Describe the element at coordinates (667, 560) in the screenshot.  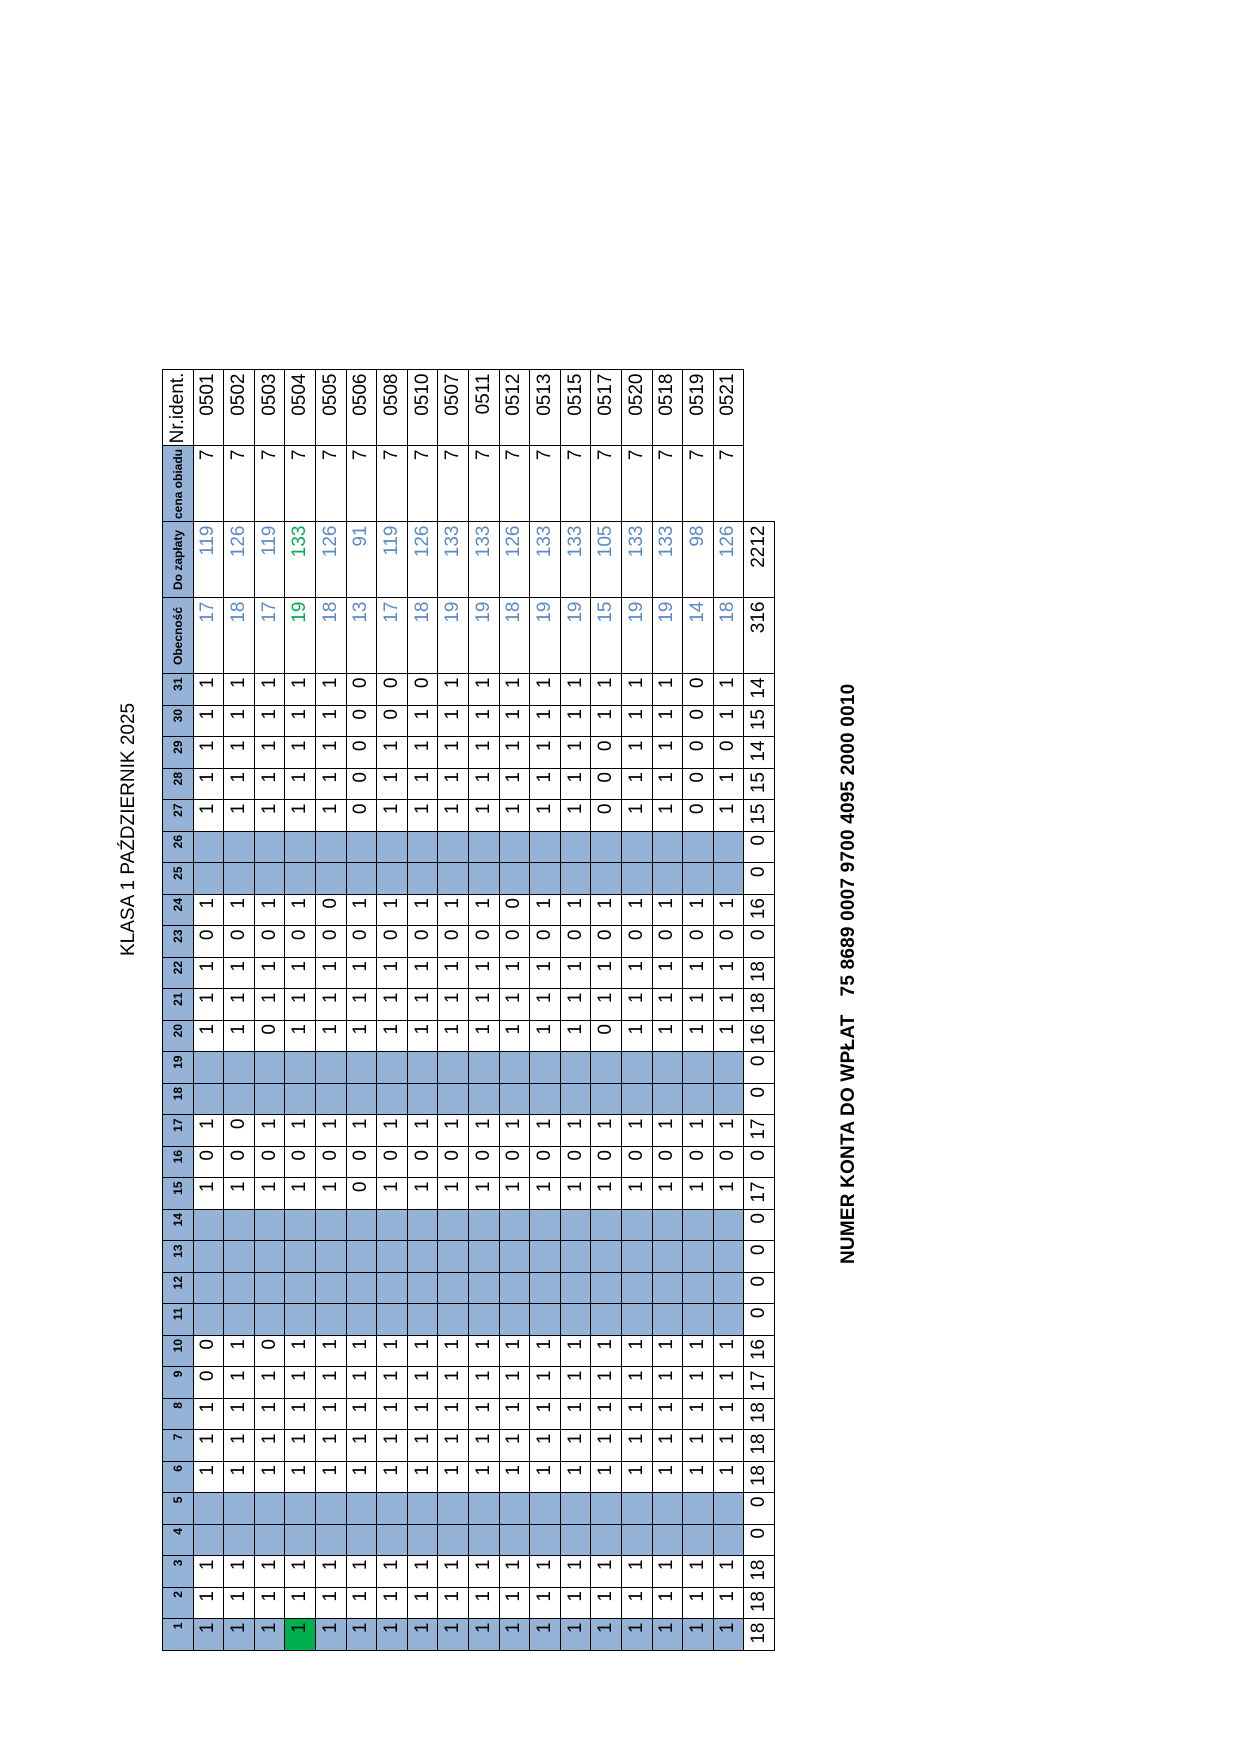
I see `do-zaplaty-cell: 133` at that location.